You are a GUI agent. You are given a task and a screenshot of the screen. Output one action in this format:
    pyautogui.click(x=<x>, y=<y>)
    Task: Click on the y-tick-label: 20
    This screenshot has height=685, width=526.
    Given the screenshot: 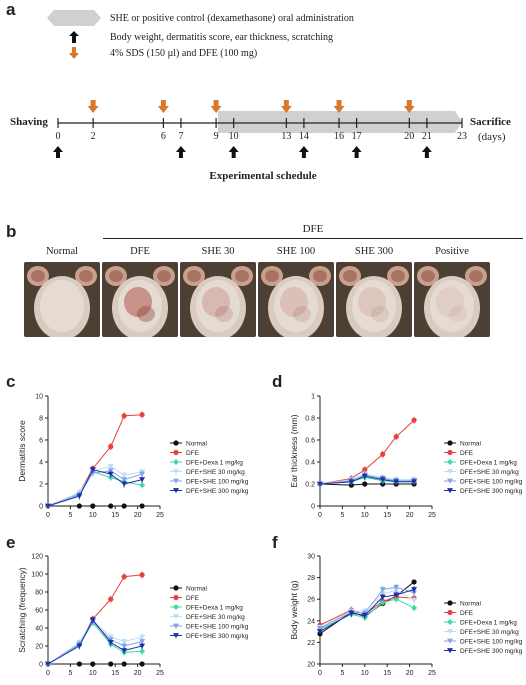 What is the action you would take?
    pyautogui.click(x=311, y=665)
    